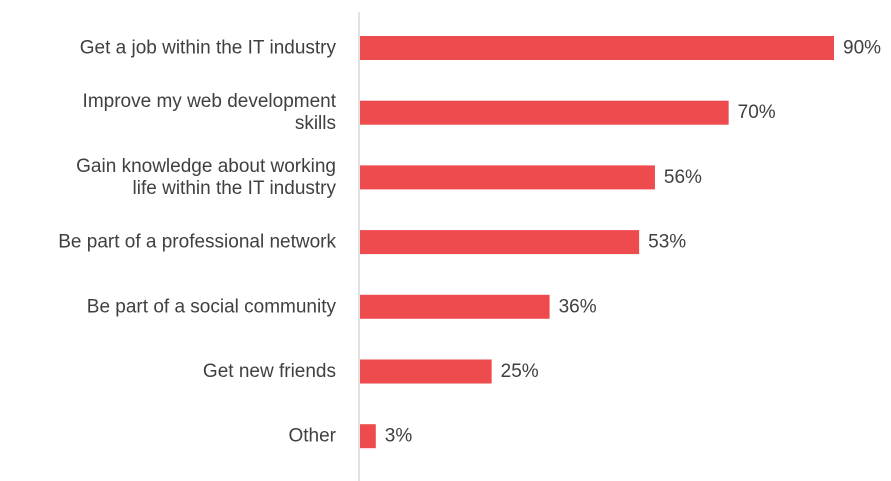 The height and width of the screenshot is (481, 891). What do you see at coordinates (683, 177) in the screenshot?
I see `data-label: 56%` at bounding box center [683, 177].